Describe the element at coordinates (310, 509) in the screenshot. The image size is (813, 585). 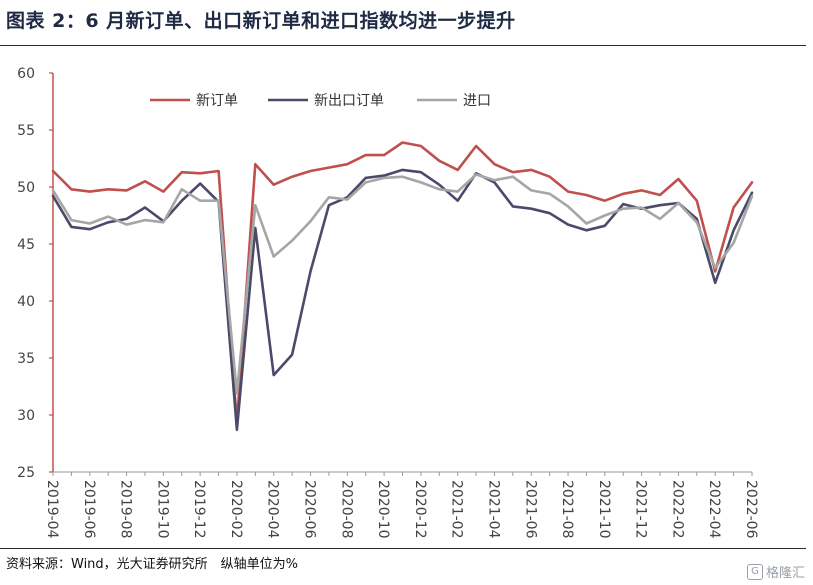
I see `x-tick-label: 2020-06` at that location.